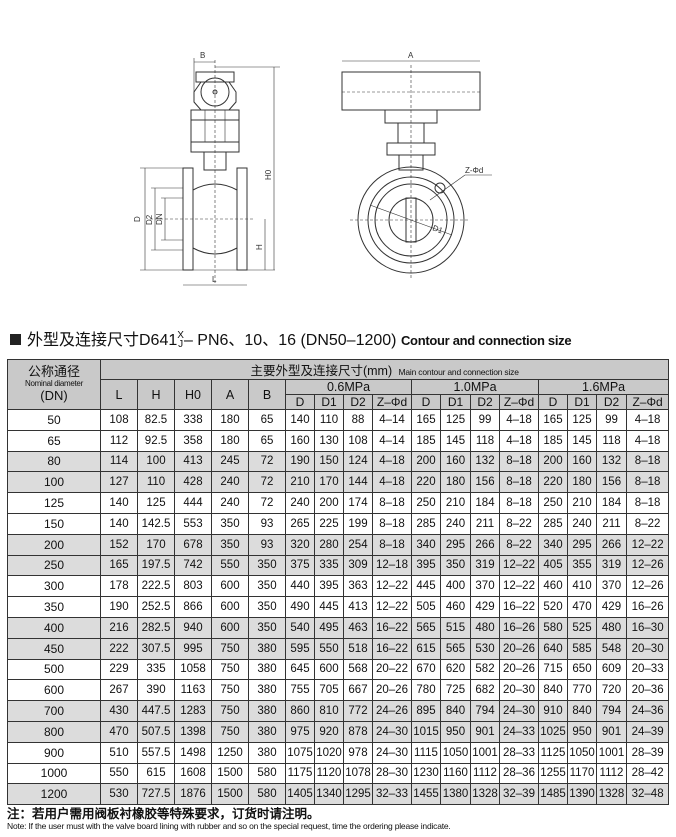 The image size is (676, 837). What do you see at coordinates (647, 627) in the screenshot?
I see `value-cell: 16–30` at bounding box center [647, 627].